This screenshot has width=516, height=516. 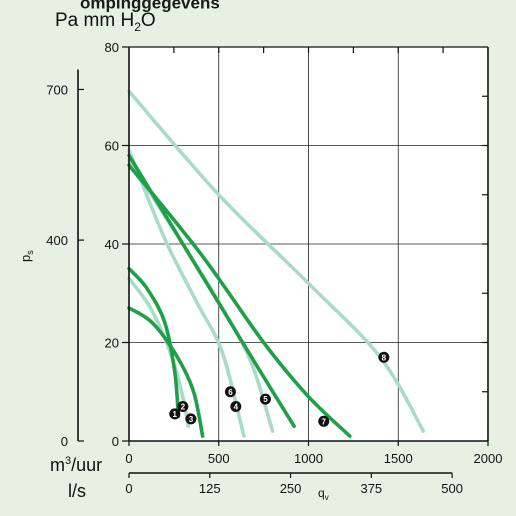 I want to click on x-axis-title: qv, so click(x=323, y=494).